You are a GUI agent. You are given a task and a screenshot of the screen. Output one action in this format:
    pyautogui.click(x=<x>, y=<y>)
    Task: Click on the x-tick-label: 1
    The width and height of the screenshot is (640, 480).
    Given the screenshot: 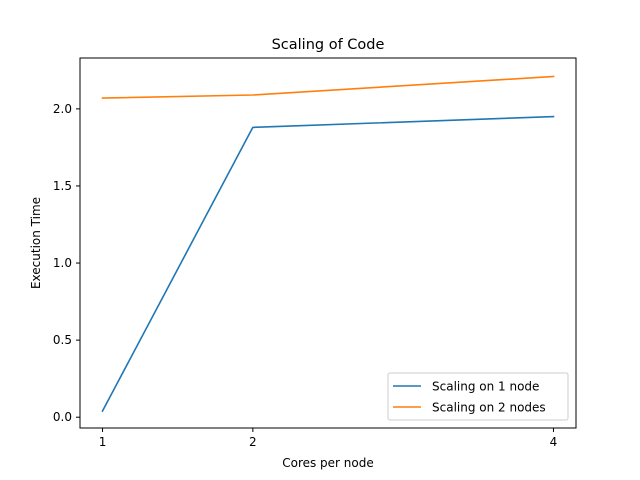 What is the action you would take?
    pyautogui.click(x=103, y=442)
    